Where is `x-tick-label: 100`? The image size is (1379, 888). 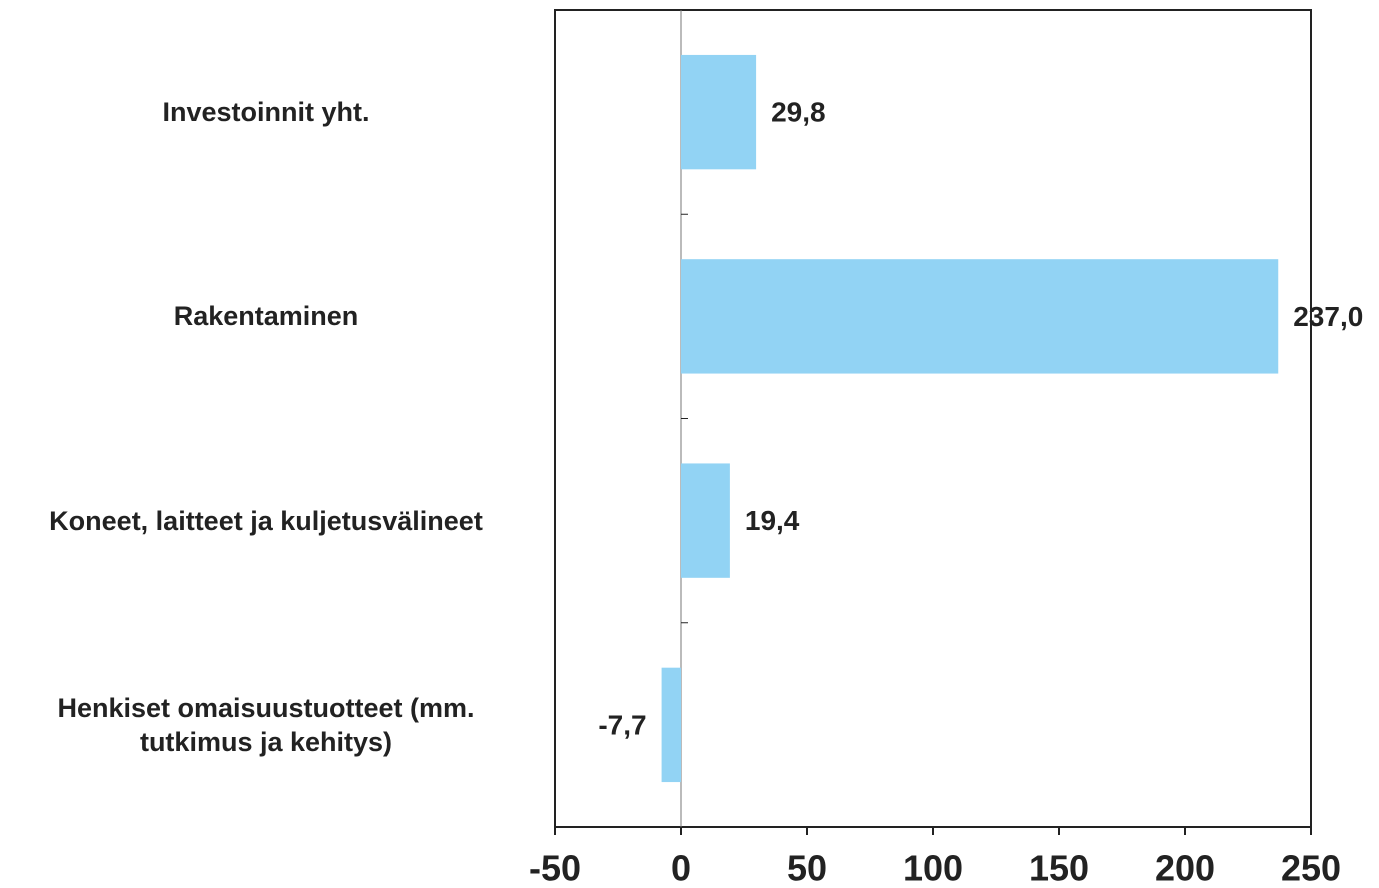 x-tick-label: 100 is located at coordinates (933, 868).